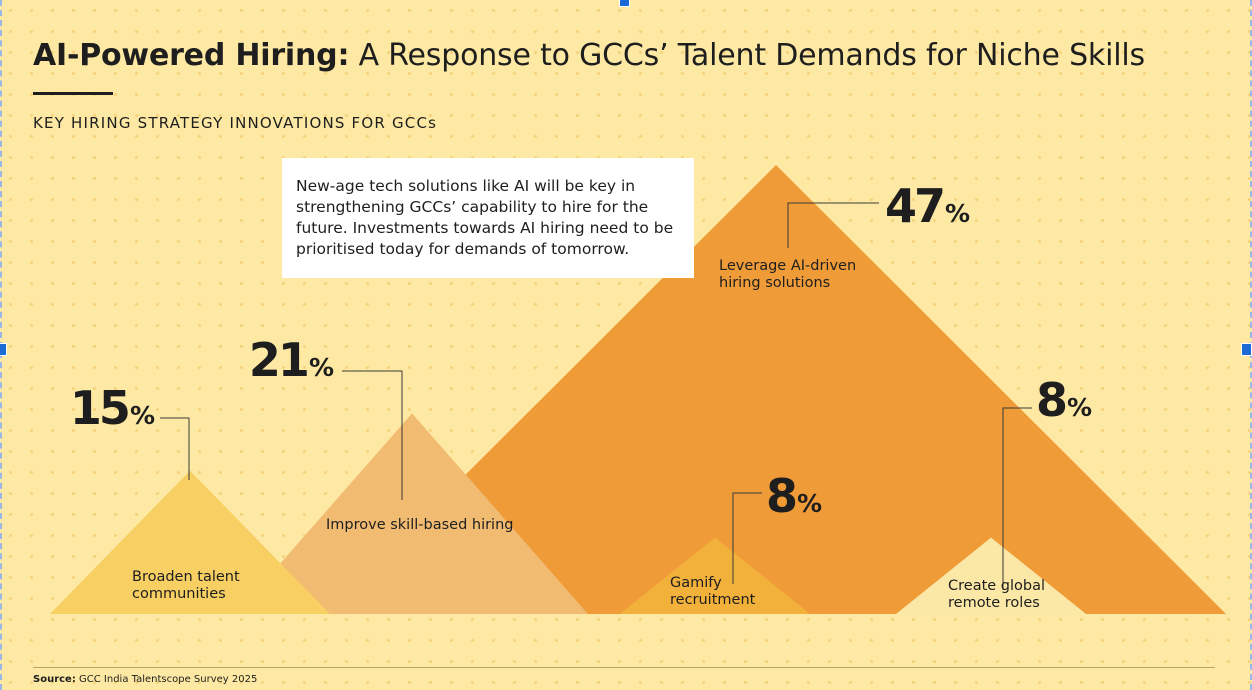  What do you see at coordinates (914, 206) in the screenshot?
I see `value-number-3: 47` at bounding box center [914, 206].